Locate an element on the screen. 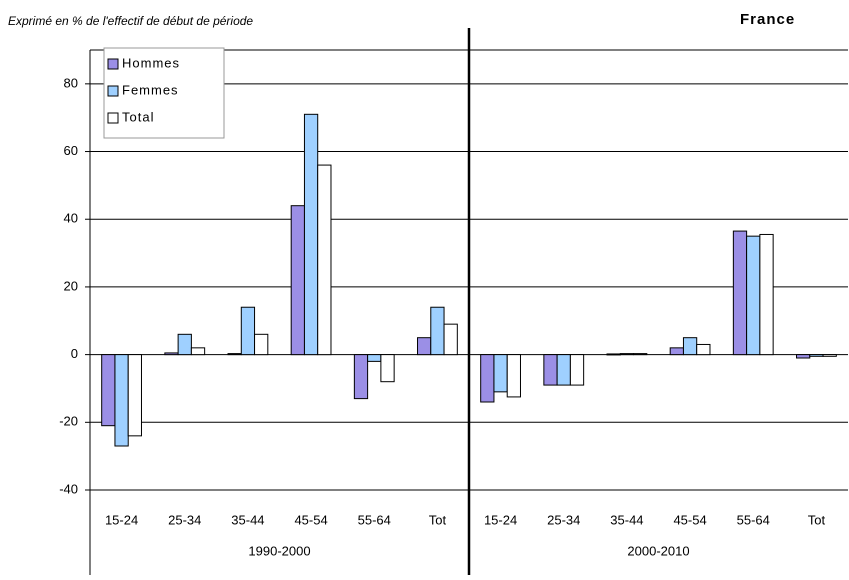 This screenshot has width=849, height=580. y-tick-label: -40 is located at coordinates (68, 488).